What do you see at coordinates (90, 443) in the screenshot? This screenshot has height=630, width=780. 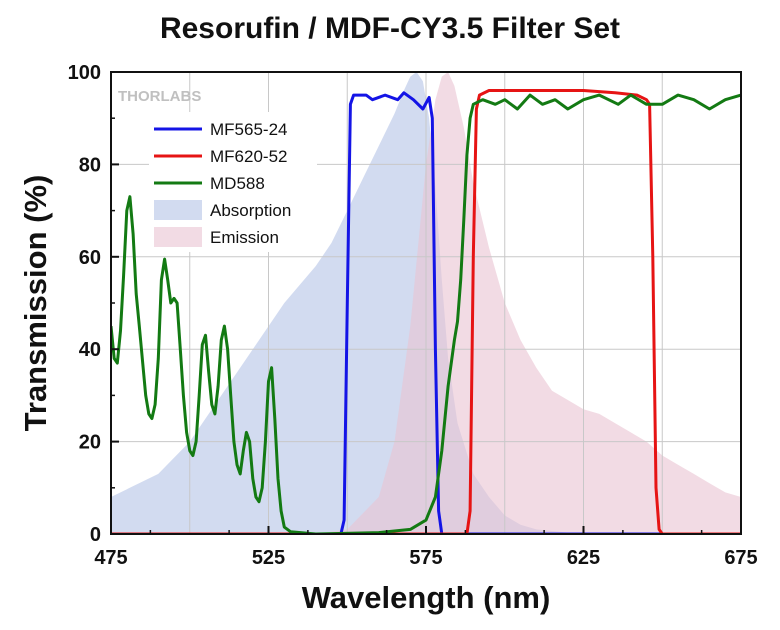 I see `y-tick-label: 20` at bounding box center [90, 443].